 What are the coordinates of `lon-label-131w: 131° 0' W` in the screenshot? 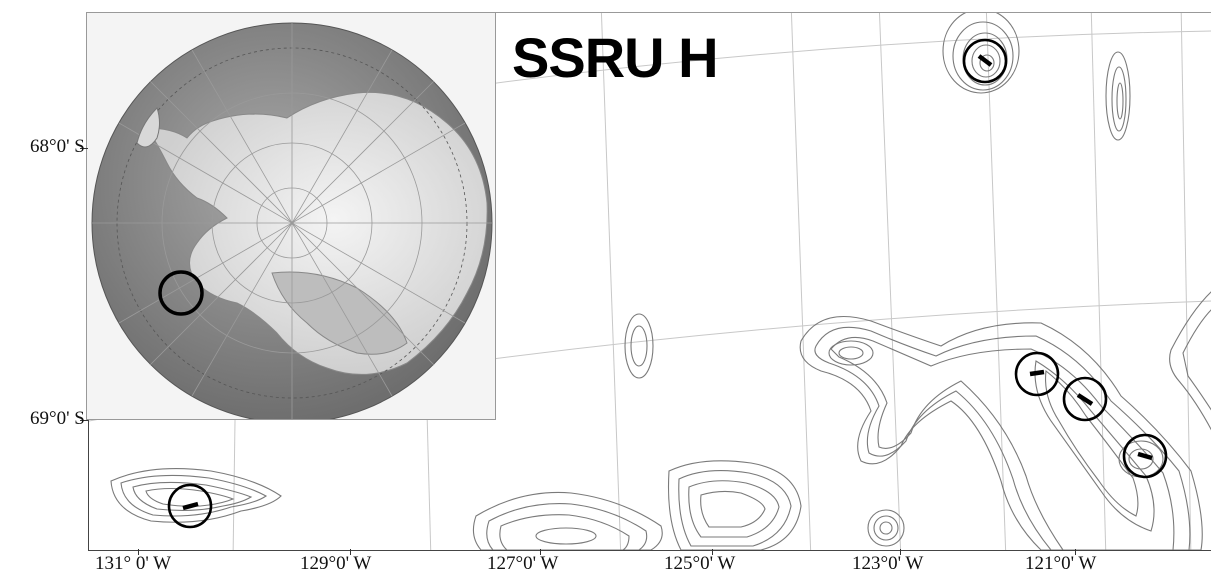 It's located at (133, 563).